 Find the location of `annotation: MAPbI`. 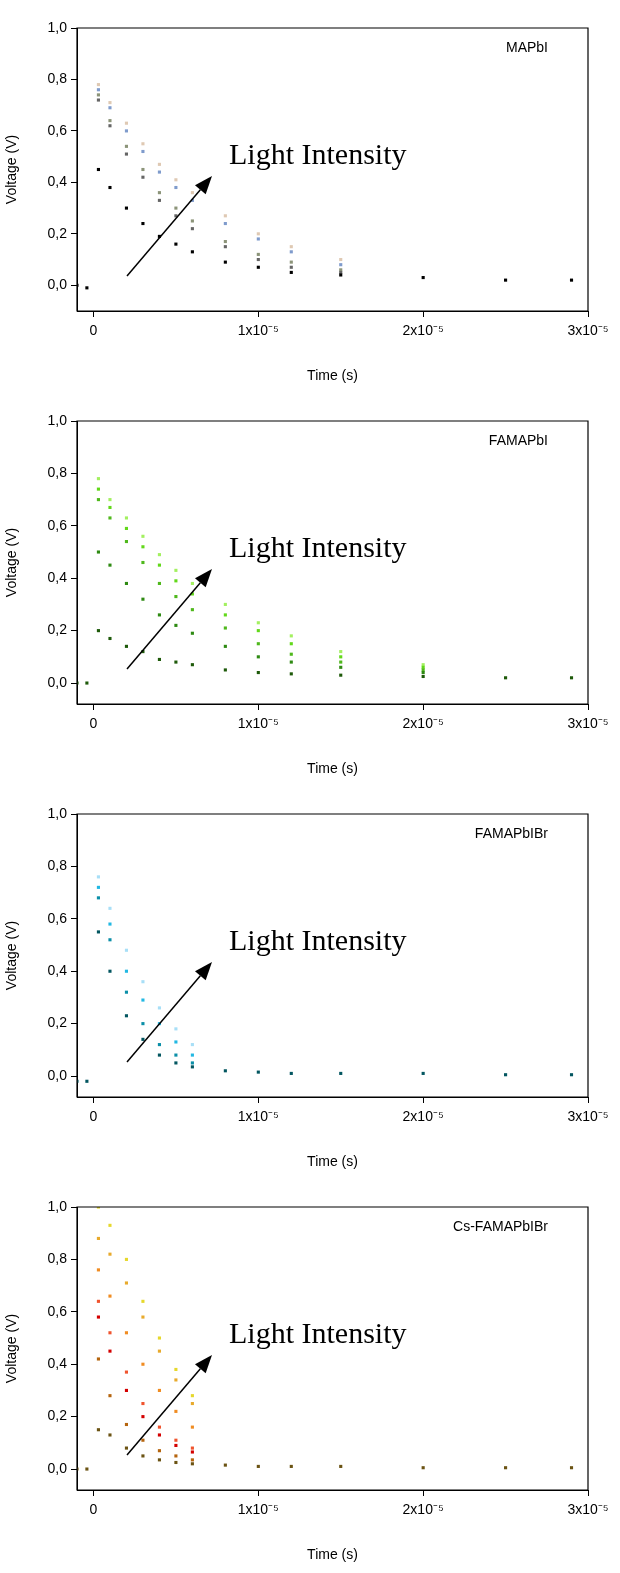

annotation: MAPbI is located at coordinates (526, 46).